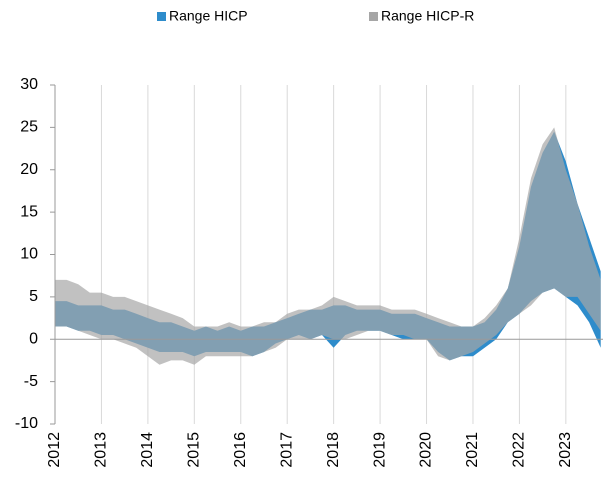 The height and width of the screenshot is (479, 603). What do you see at coordinates (426, 450) in the screenshot?
I see `x-tick-label: 2020` at bounding box center [426, 450].